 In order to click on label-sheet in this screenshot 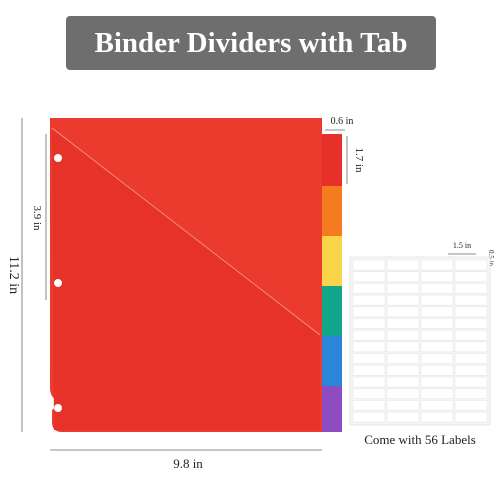, I will do `click(420, 341)`.